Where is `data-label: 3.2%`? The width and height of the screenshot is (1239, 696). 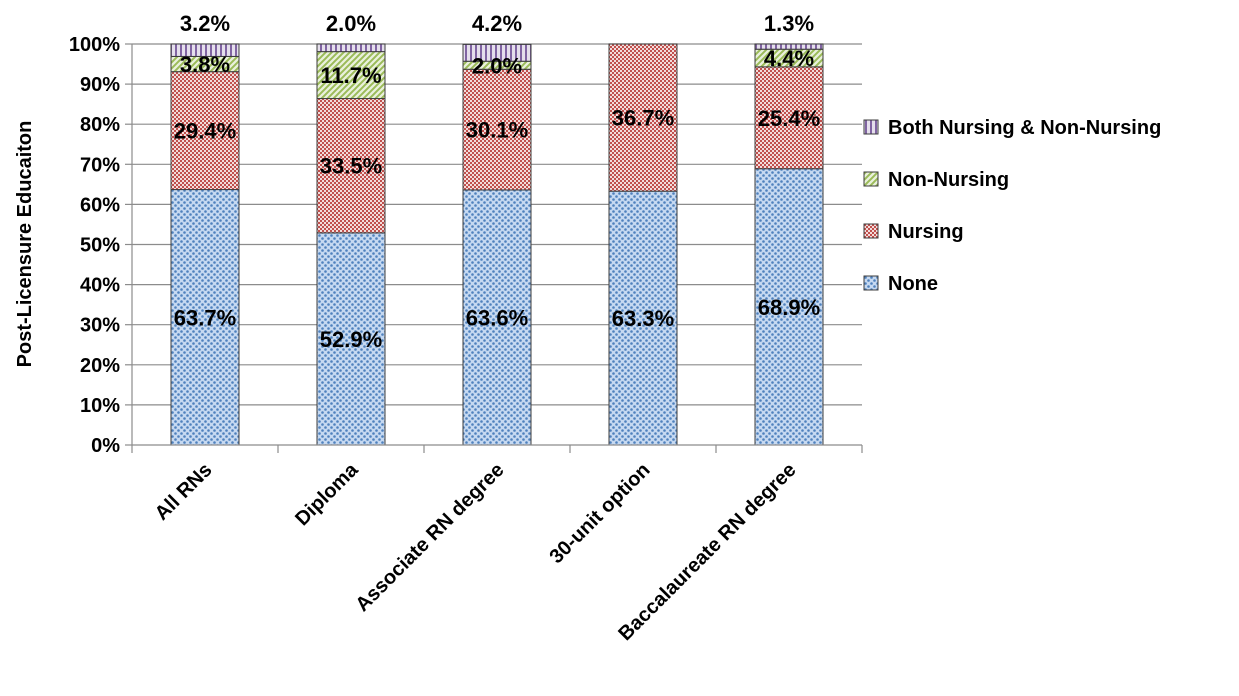 data-label: 3.2% is located at coordinates (205, 23).